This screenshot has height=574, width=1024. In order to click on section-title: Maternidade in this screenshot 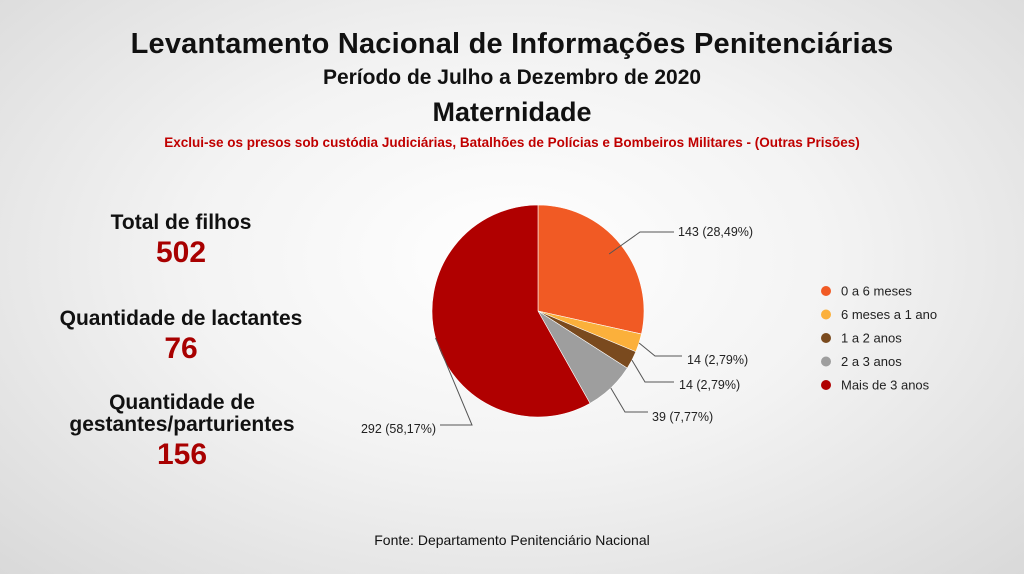, I will do `click(512, 112)`.